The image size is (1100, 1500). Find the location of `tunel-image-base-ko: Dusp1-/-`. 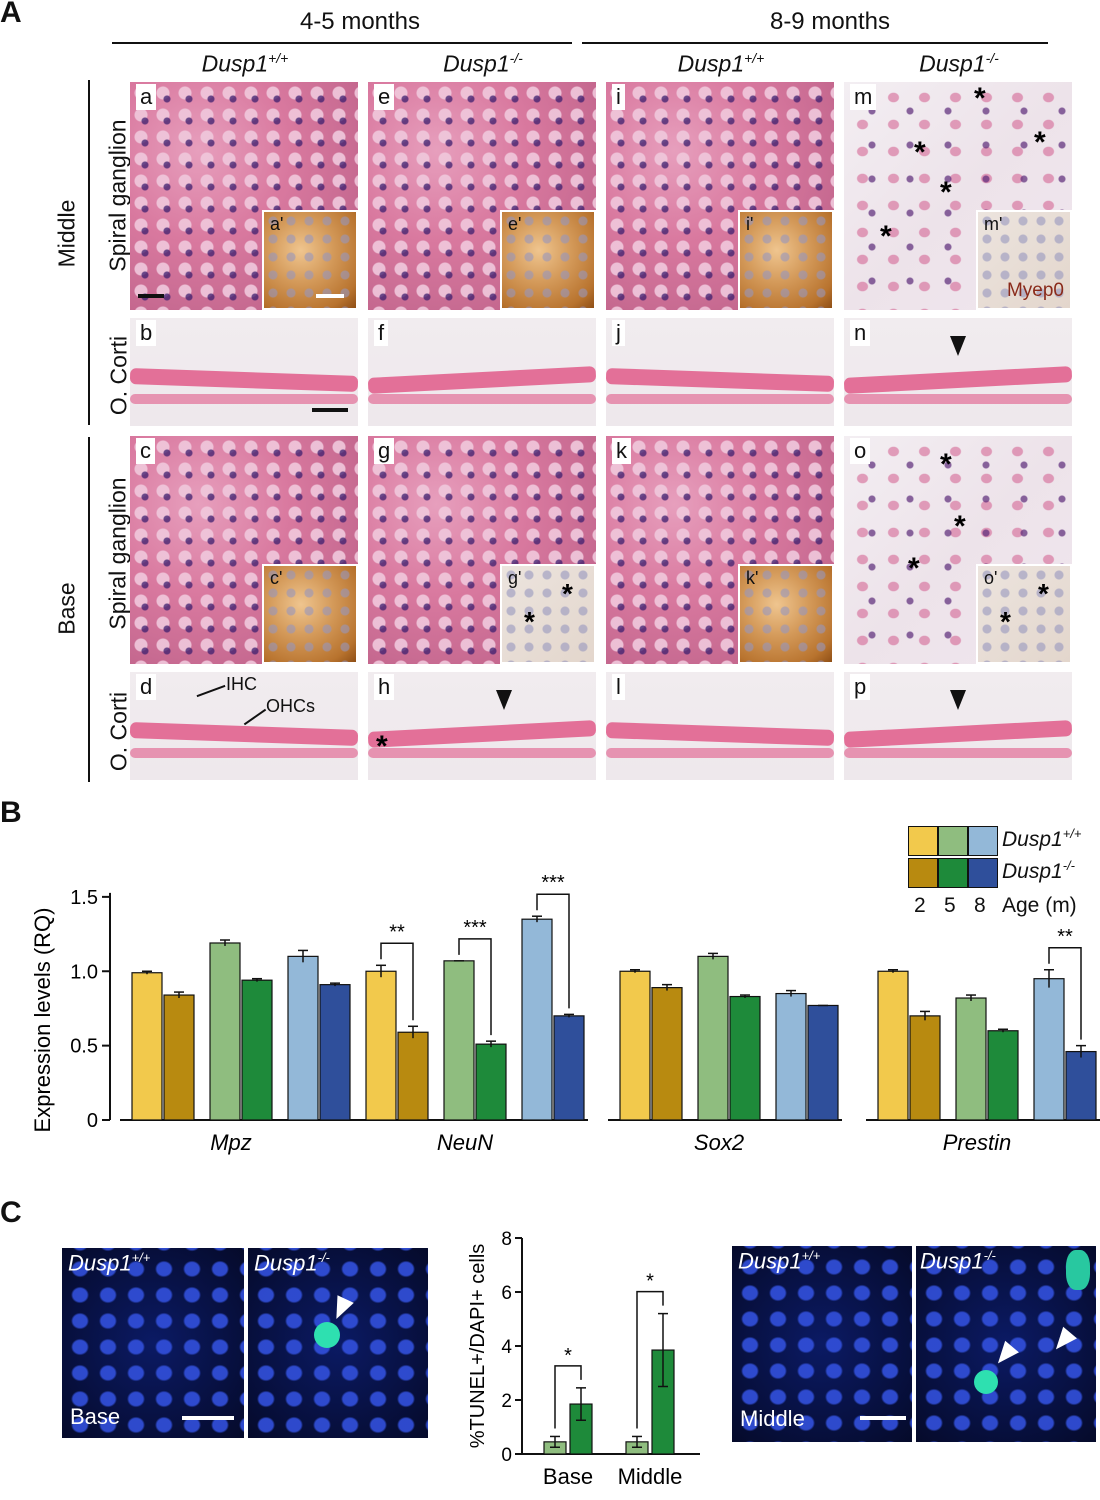

tunel-image-base-ko: Dusp1-/- is located at coordinates (338, 1343).